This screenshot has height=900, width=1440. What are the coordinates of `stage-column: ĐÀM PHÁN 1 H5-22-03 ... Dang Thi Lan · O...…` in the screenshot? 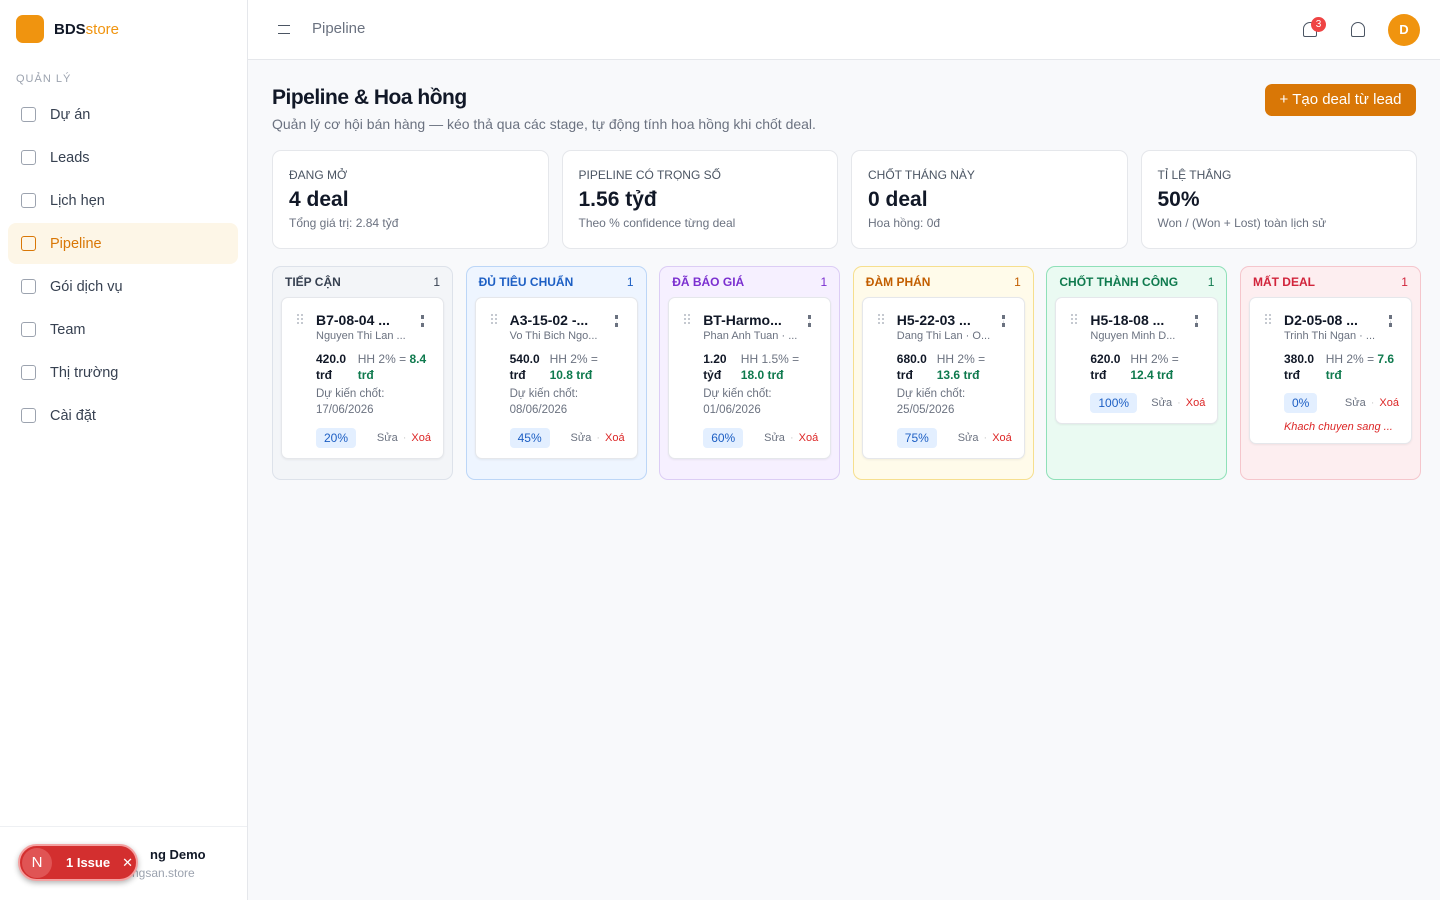 It's located at (943, 373).